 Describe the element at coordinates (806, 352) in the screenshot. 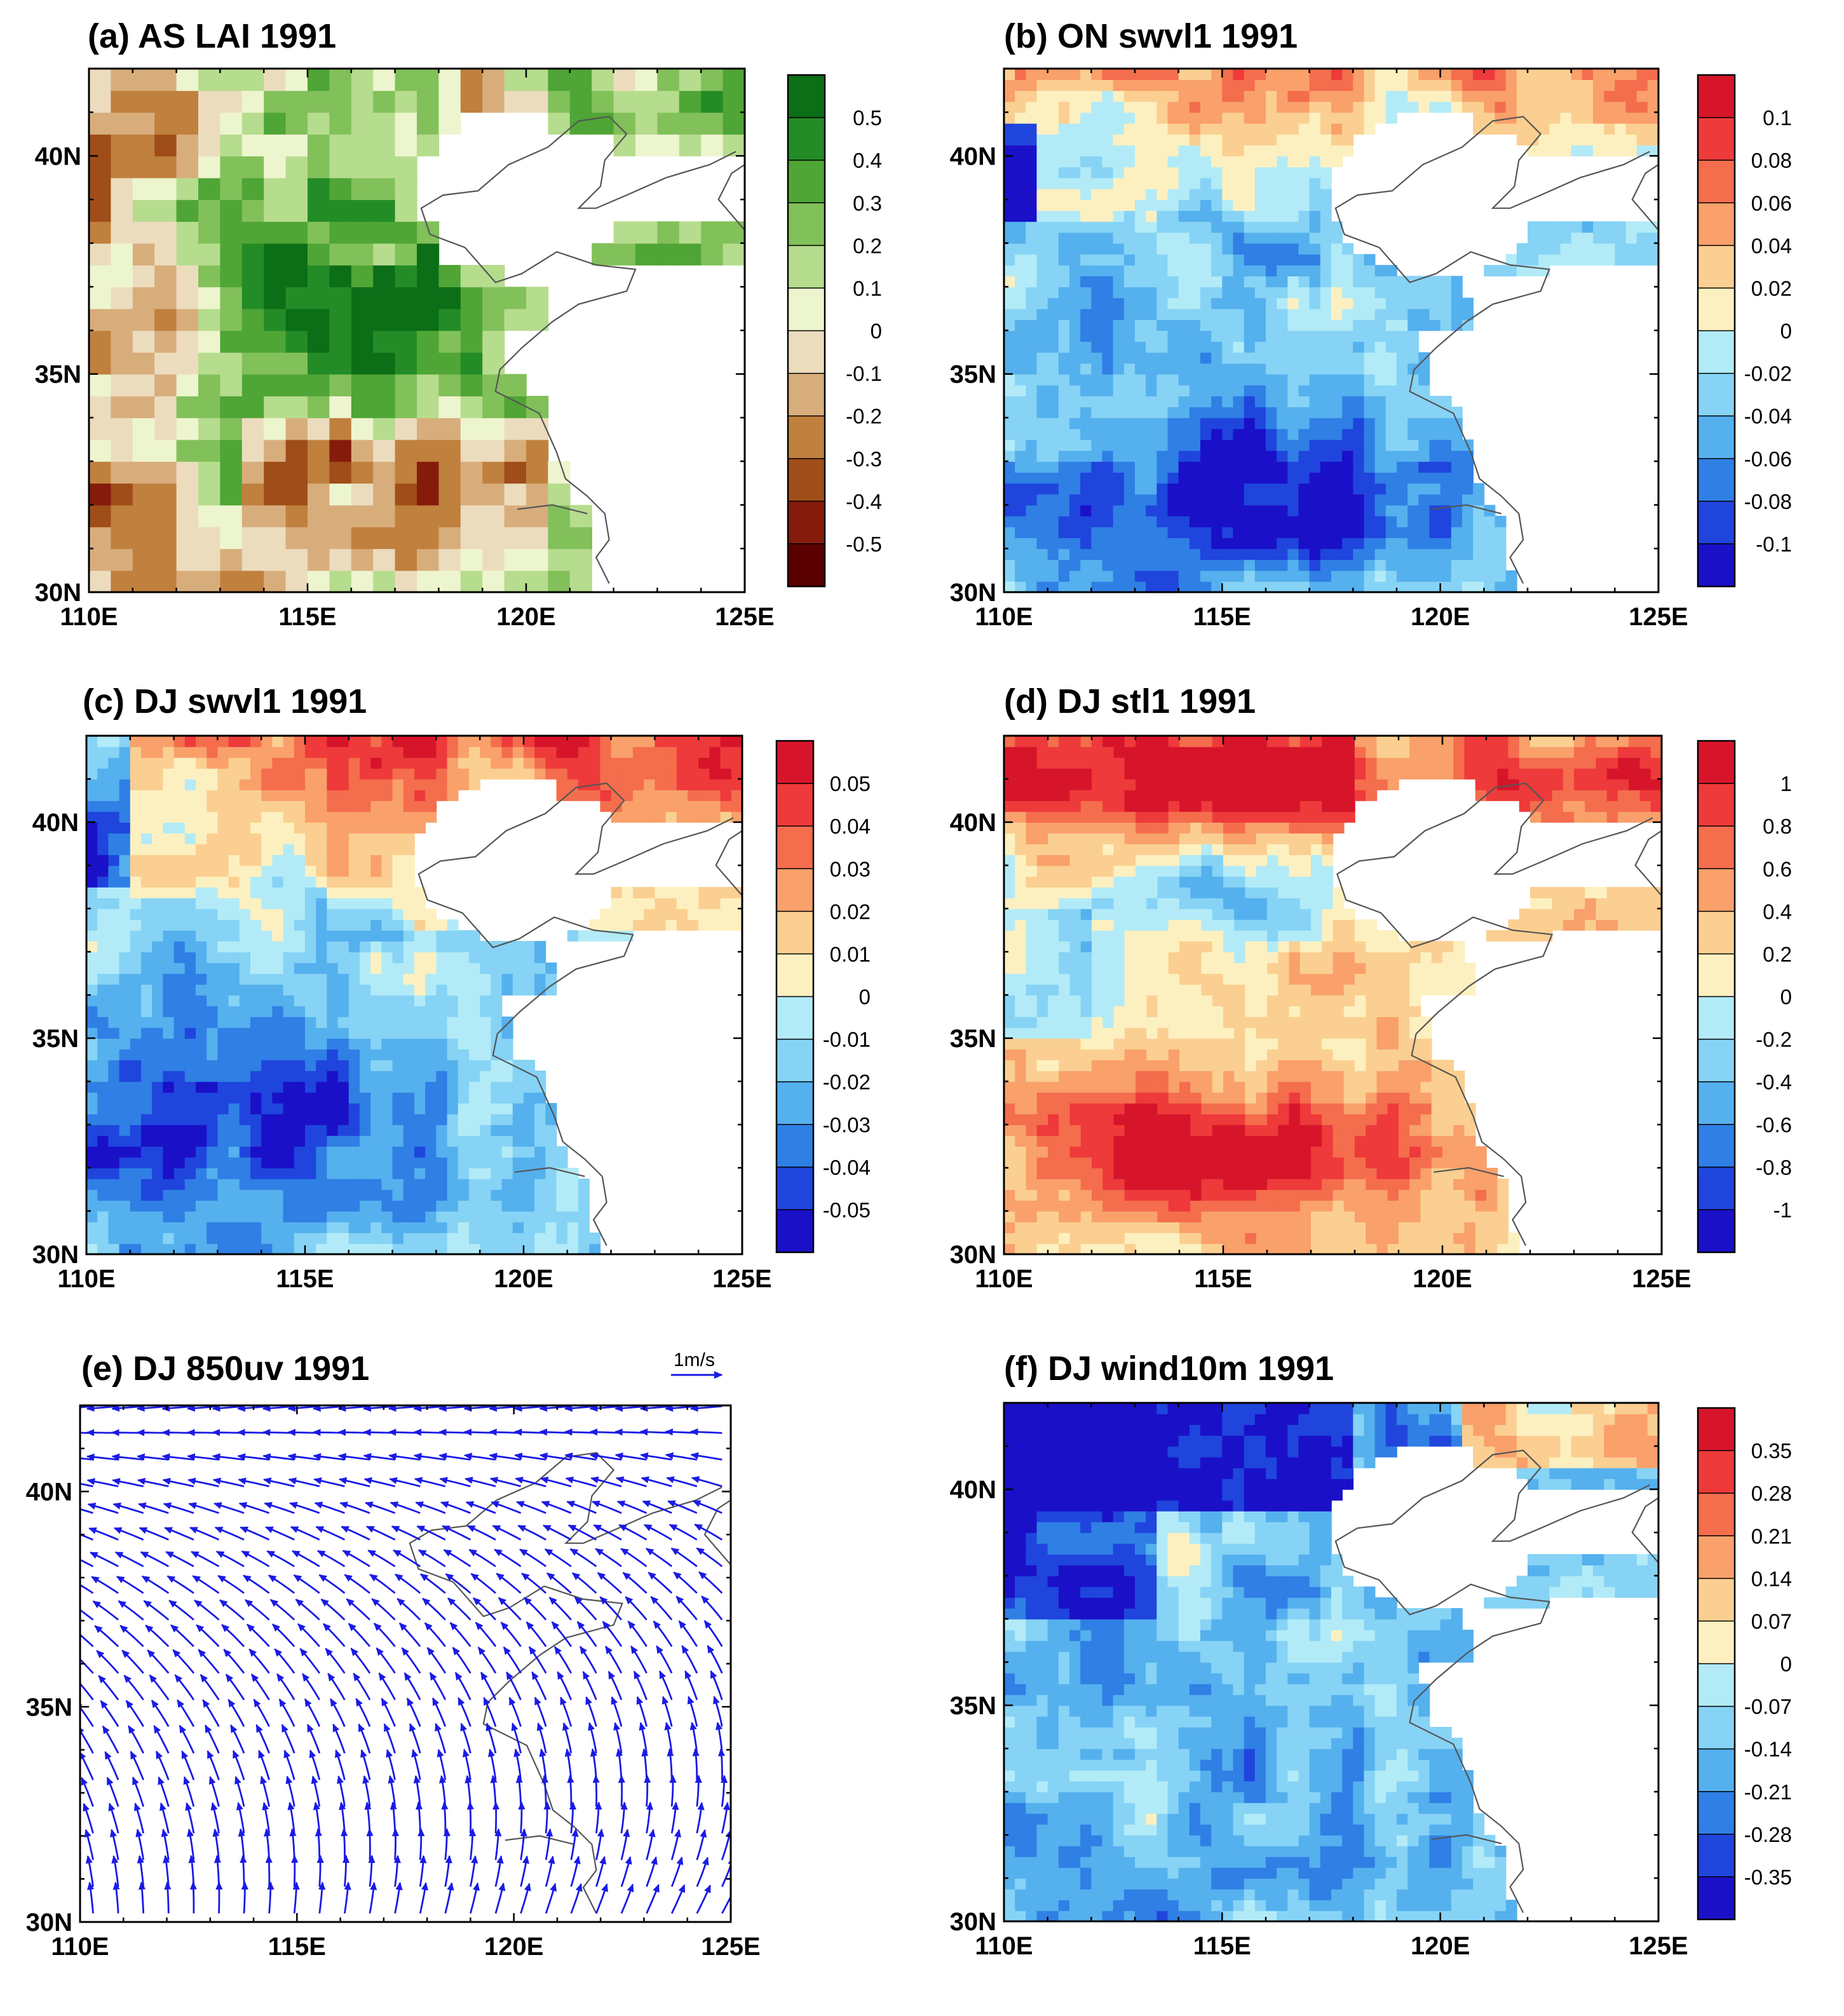

I see `colorbar-bin` at that location.